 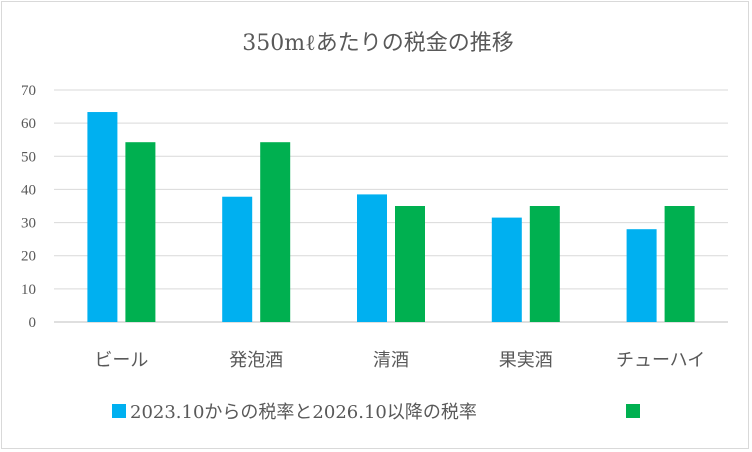 What do you see at coordinates (28, 190) in the screenshot?
I see `y-tick-label: 40` at bounding box center [28, 190].